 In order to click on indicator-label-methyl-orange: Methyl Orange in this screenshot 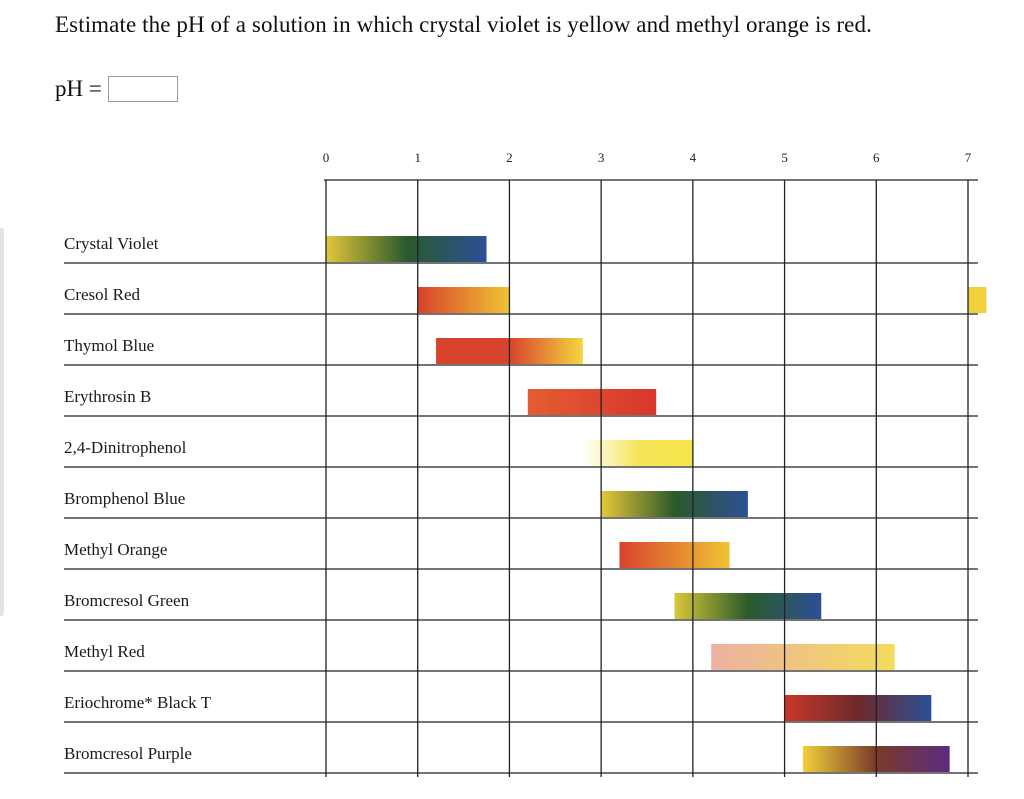, I will do `click(115, 549)`.